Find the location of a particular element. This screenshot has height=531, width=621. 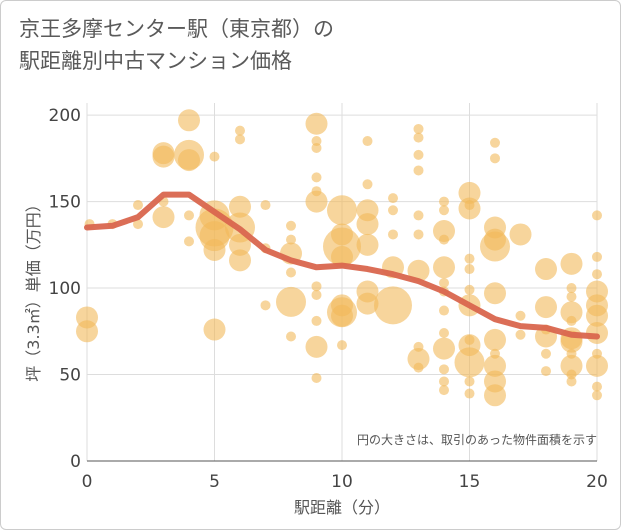

chart-title-line2: 駅距離別中古マンション価格 is located at coordinates (155, 61).